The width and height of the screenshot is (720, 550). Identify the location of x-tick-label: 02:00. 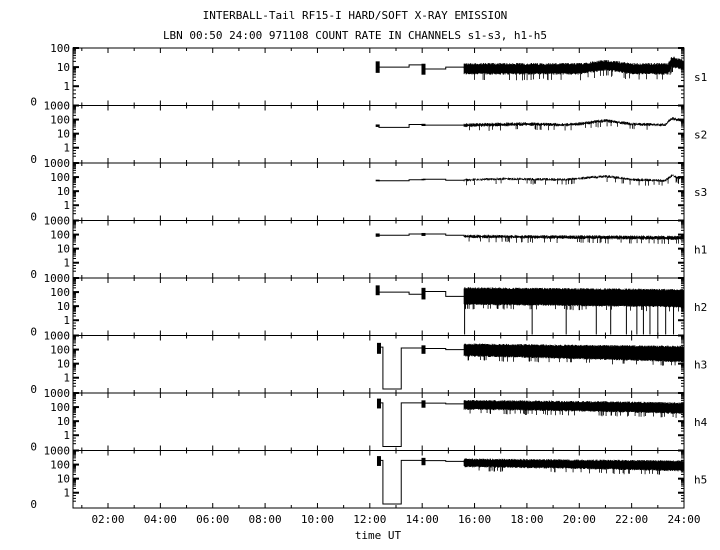
(107, 519).